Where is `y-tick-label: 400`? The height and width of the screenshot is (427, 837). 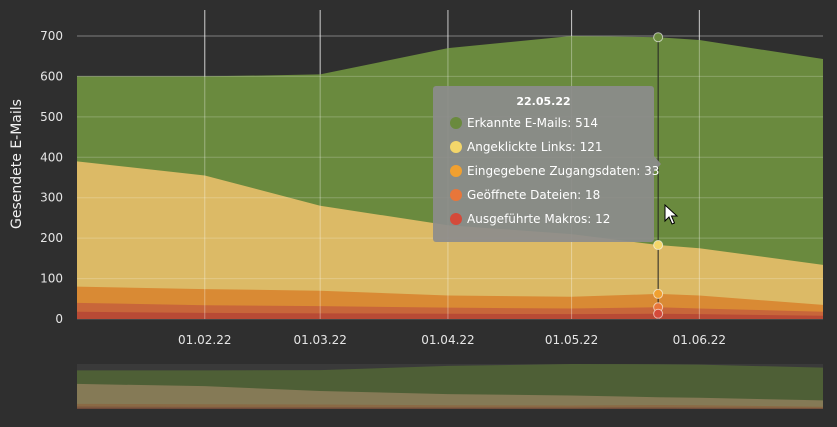
y-tick-label: 400 is located at coordinates (51, 157).